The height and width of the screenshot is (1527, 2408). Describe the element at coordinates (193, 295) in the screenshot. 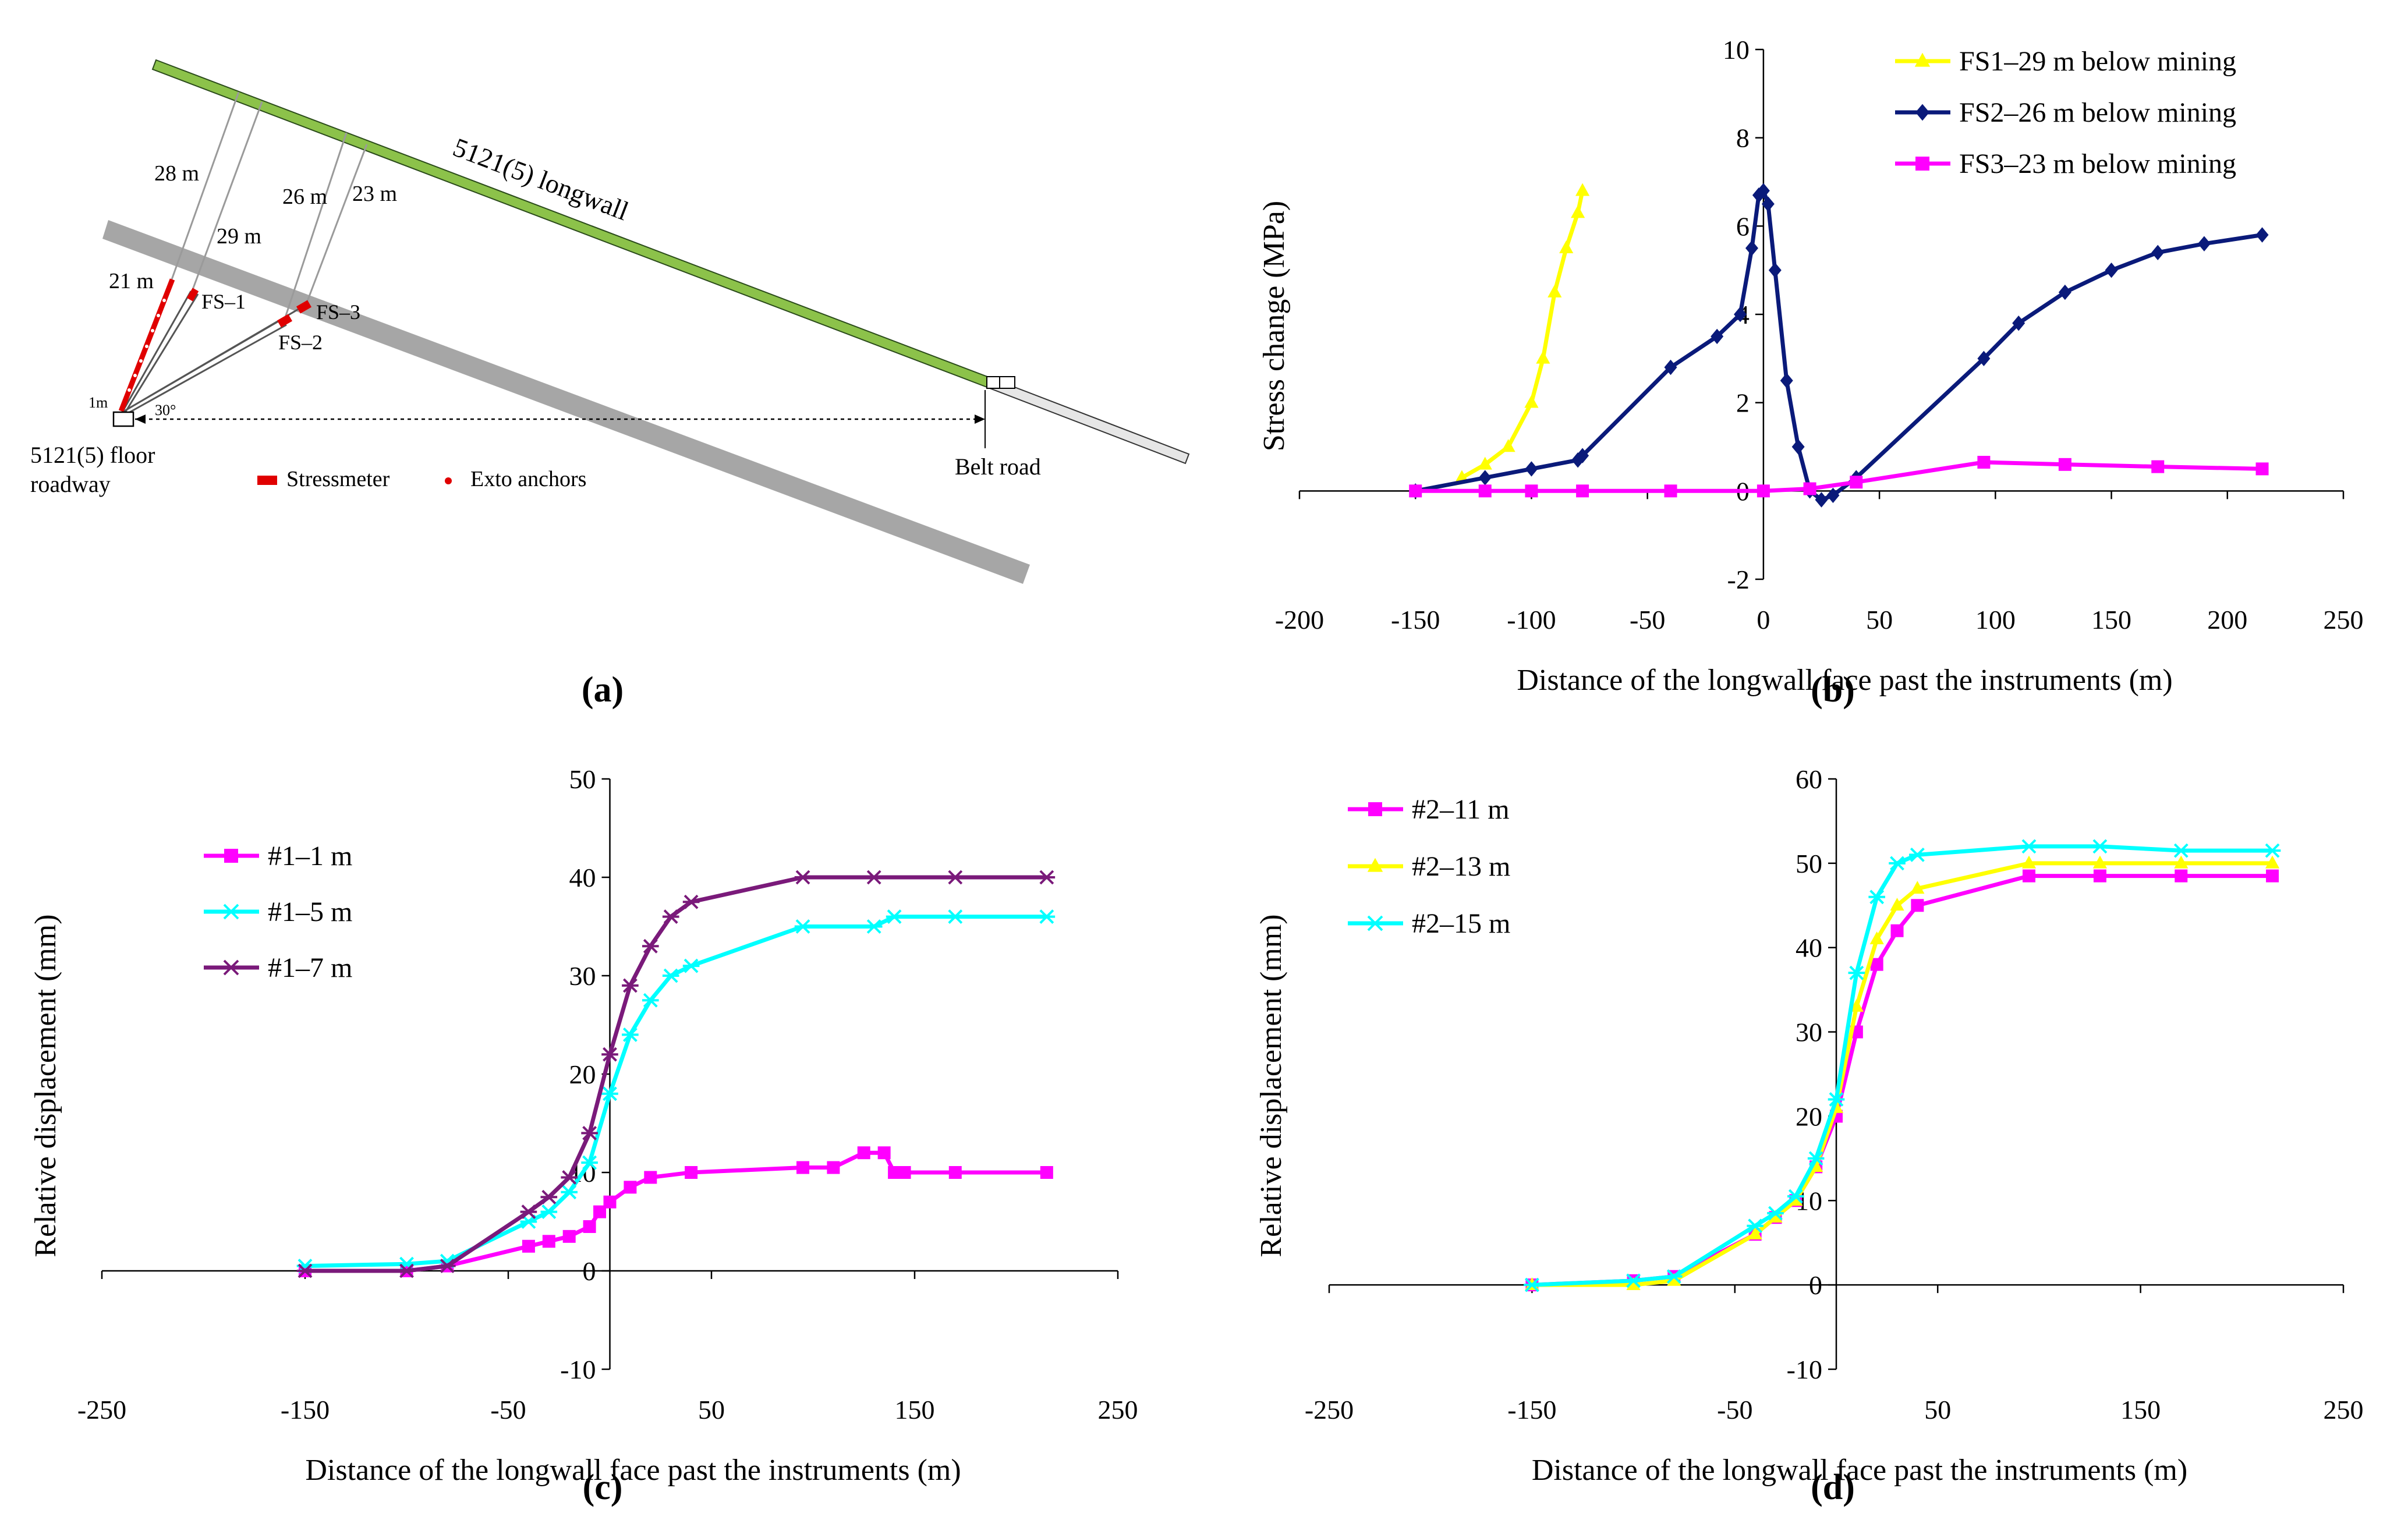

I see `stressmeter-fs1` at that location.